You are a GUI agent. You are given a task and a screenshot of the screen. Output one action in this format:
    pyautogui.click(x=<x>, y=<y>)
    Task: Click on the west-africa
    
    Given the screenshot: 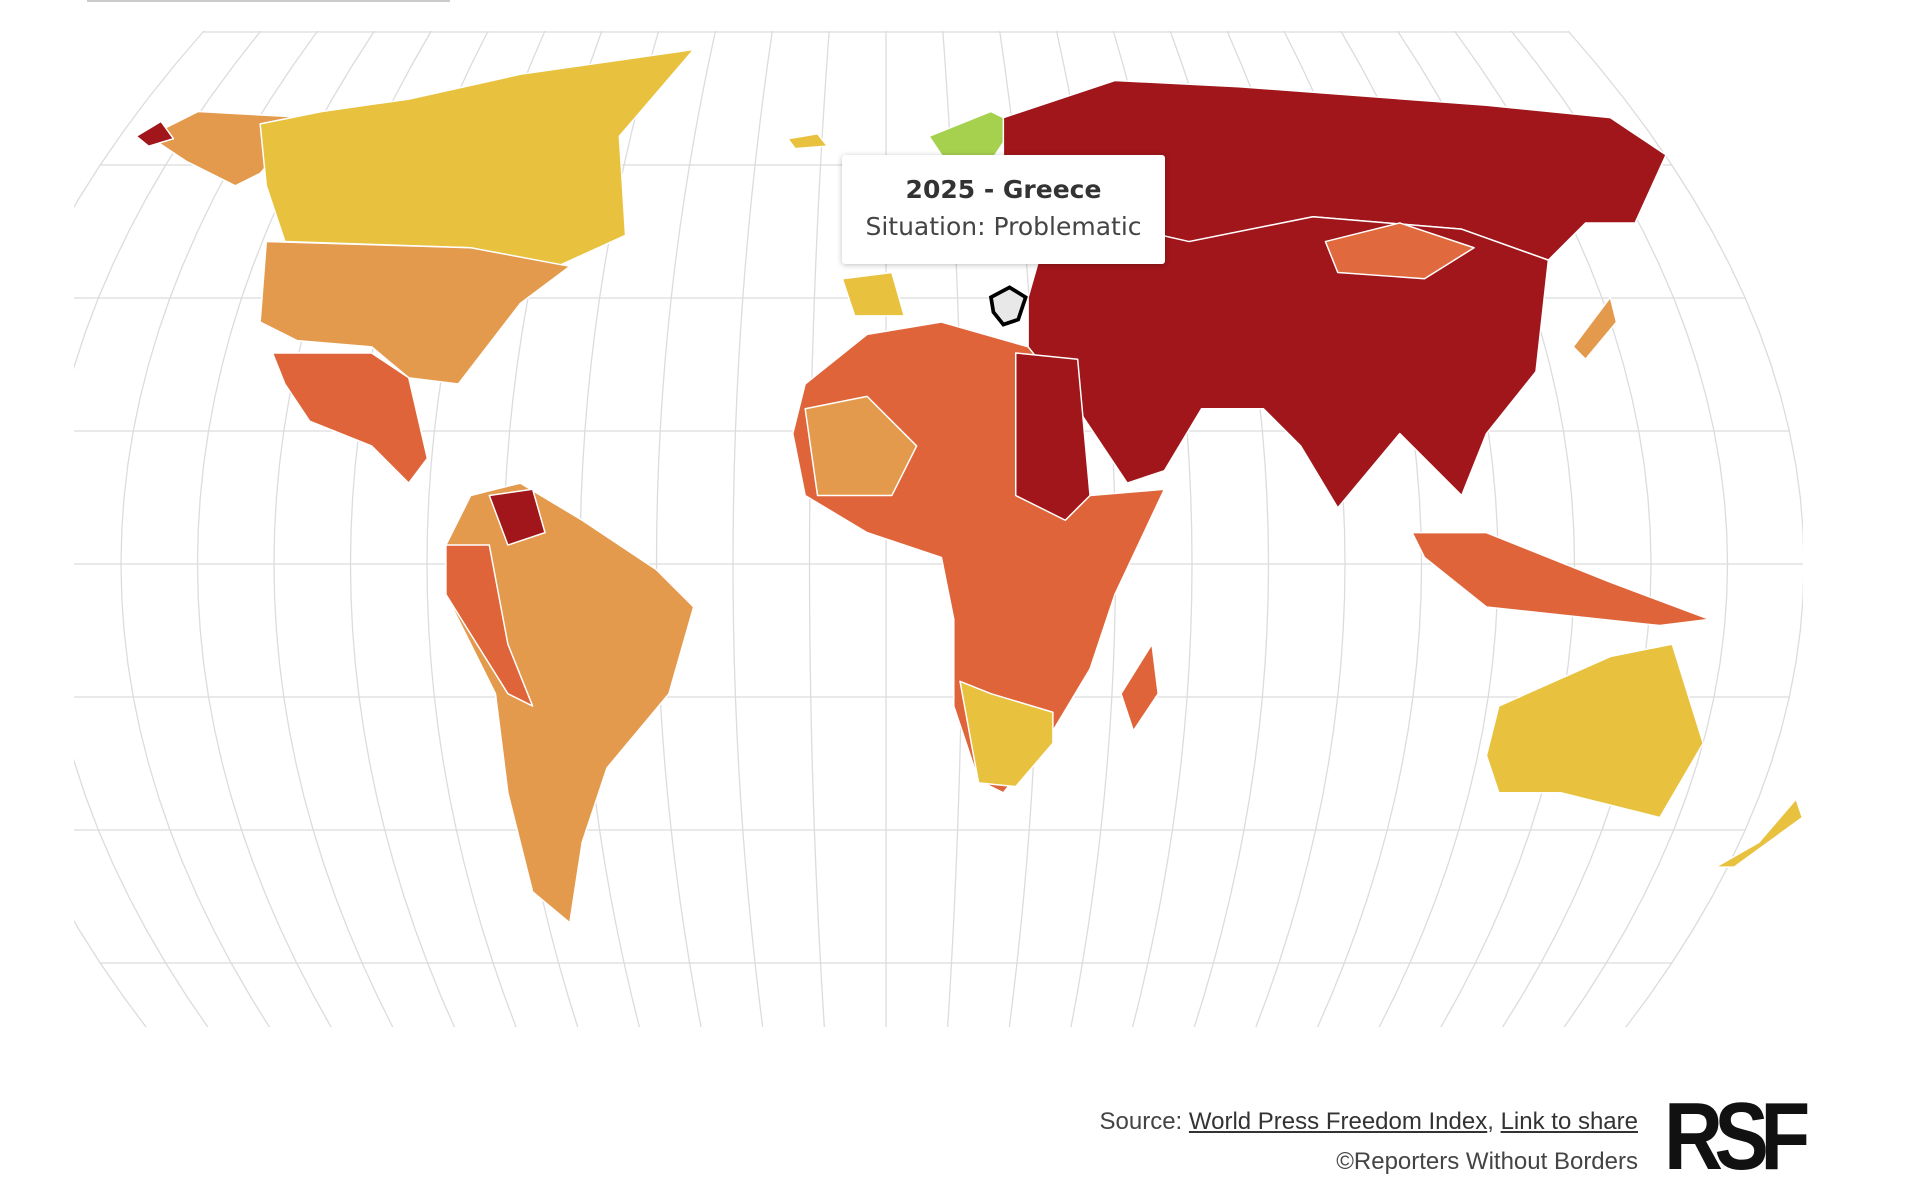 What is the action you would take?
    pyautogui.click(x=861, y=446)
    